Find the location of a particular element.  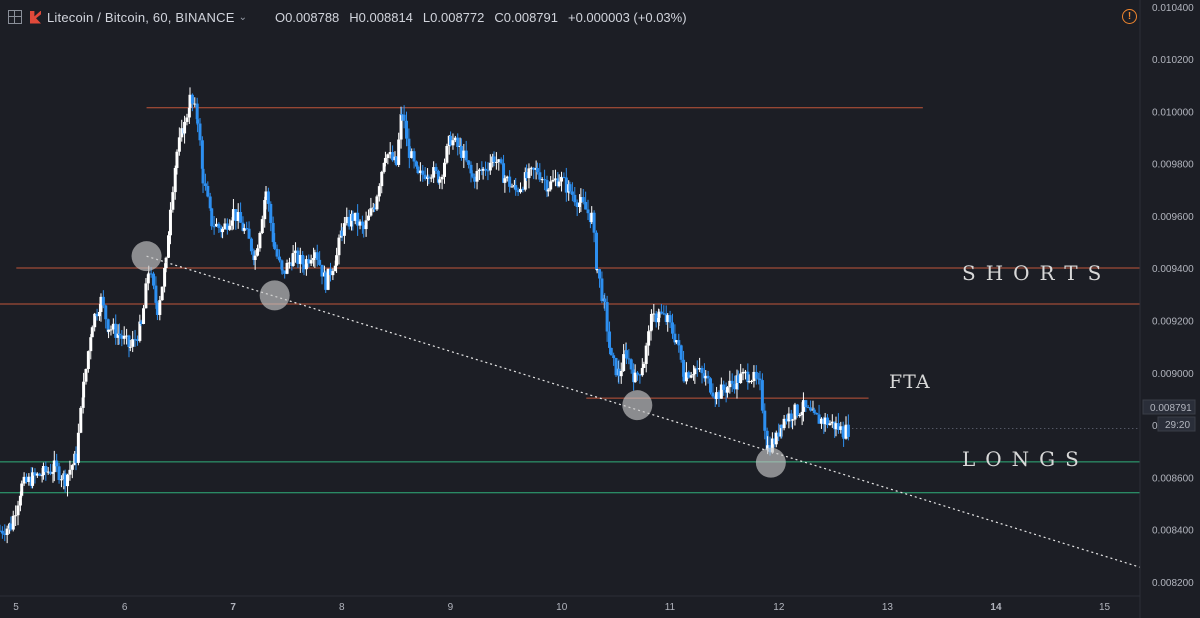

y-tick-label: 0.010000 is located at coordinates (1173, 112).